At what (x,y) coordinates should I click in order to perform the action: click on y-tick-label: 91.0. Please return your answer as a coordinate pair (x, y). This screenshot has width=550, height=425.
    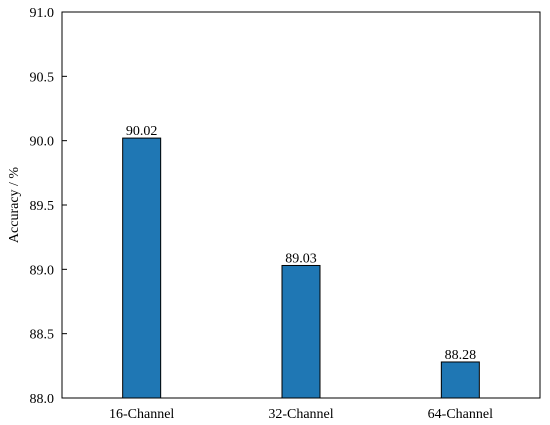
    Looking at the image, I should click on (42, 13).